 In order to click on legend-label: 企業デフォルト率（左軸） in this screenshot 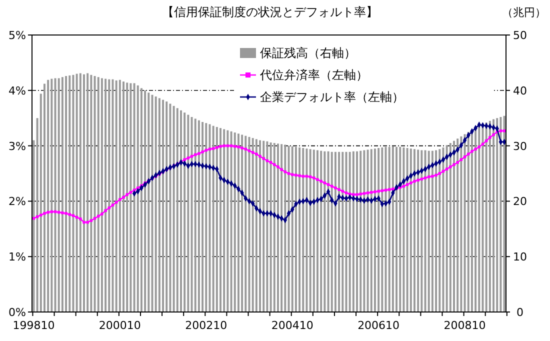, I will do `click(332, 97)`.